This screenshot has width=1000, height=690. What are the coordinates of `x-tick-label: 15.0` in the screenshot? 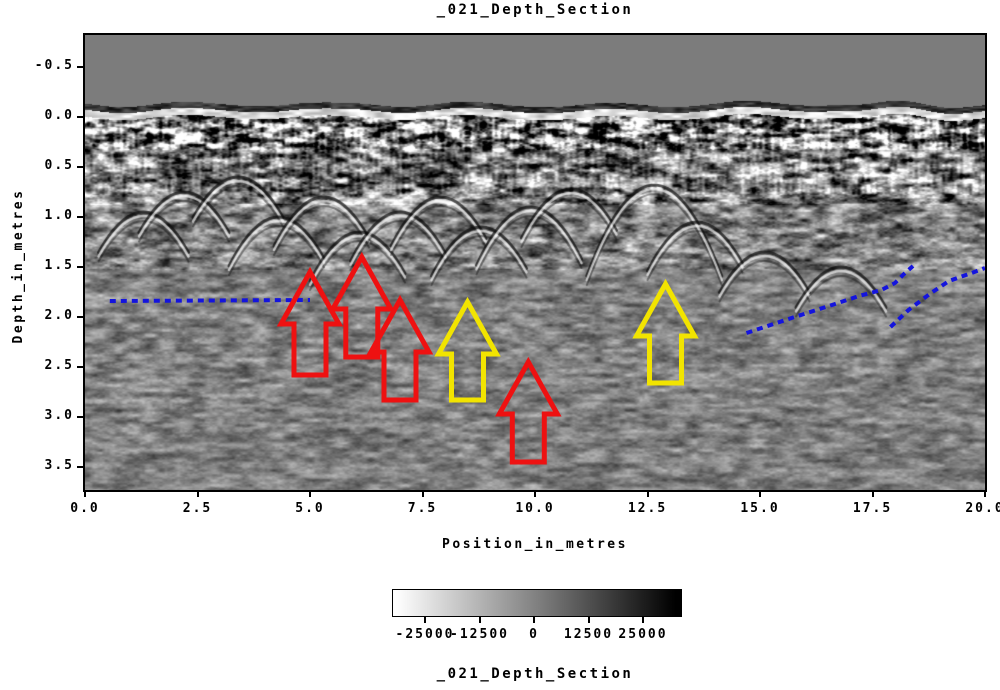 It's located at (760, 508).